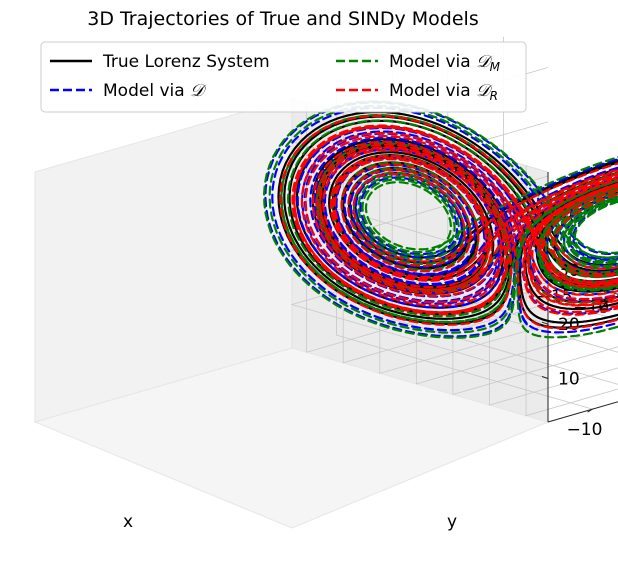 The image size is (618, 561). Describe the element at coordinates (590, 410) in the screenshot. I see `y-tick` at that location.